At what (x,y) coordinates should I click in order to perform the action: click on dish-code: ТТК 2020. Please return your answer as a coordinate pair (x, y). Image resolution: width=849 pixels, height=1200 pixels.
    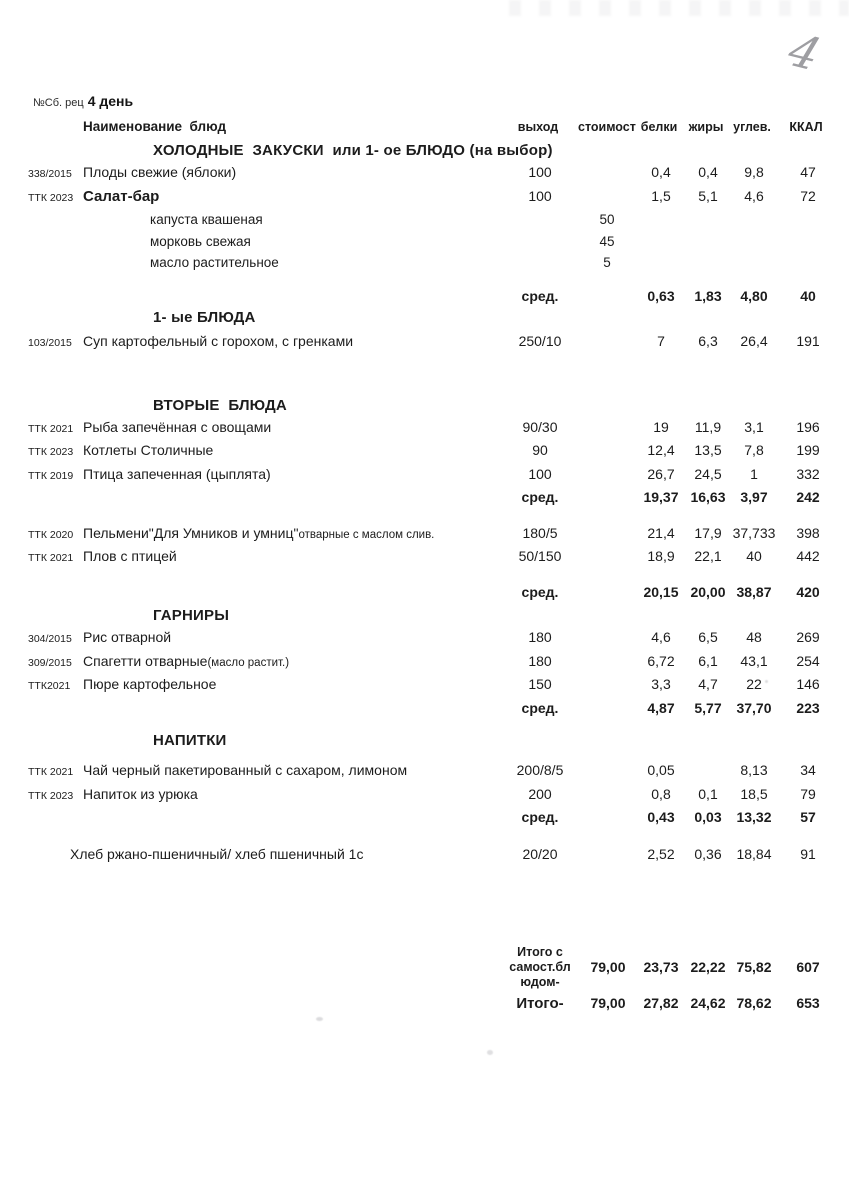
    Looking at the image, I should click on (51, 534).